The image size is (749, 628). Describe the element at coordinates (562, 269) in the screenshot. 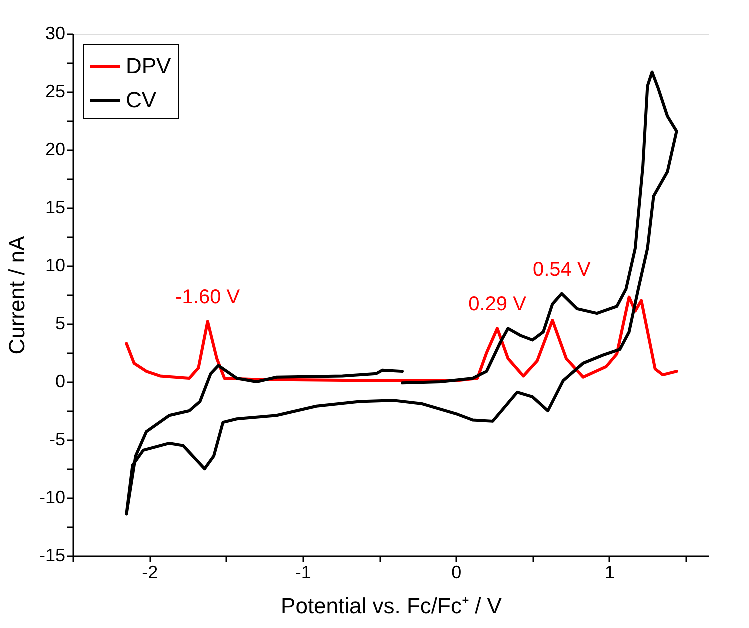

I see `annotation: 0.54 V` at that location.